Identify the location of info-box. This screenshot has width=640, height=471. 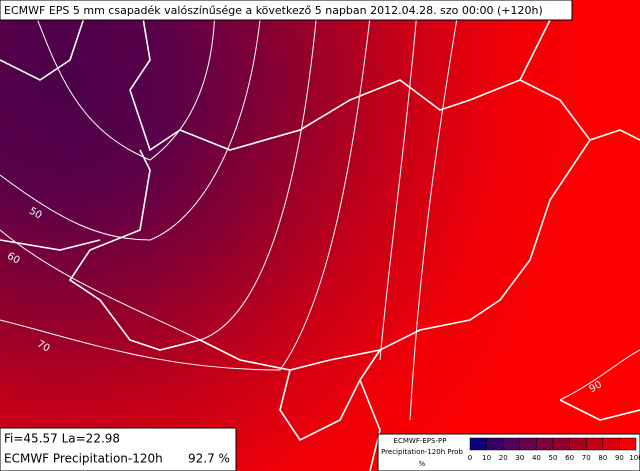
(118, 449).